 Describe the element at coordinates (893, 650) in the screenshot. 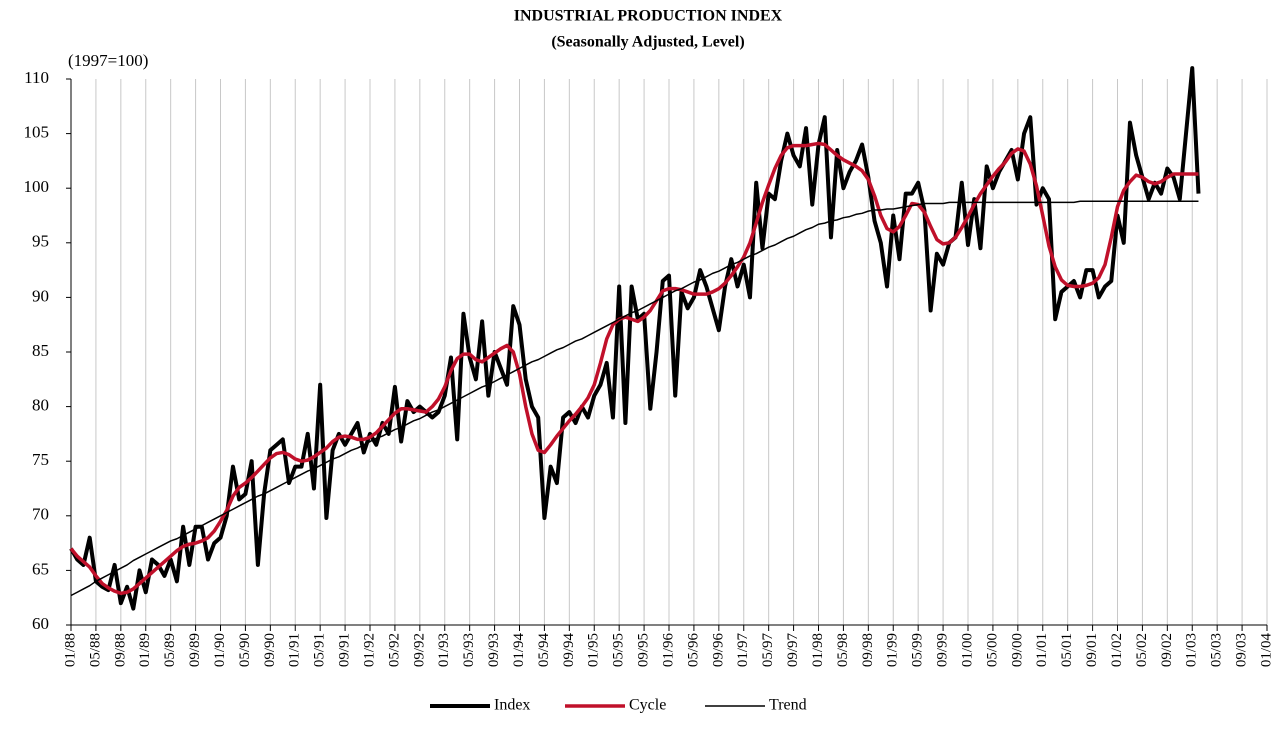

I see `x-tick-label: 01/99` at that location.